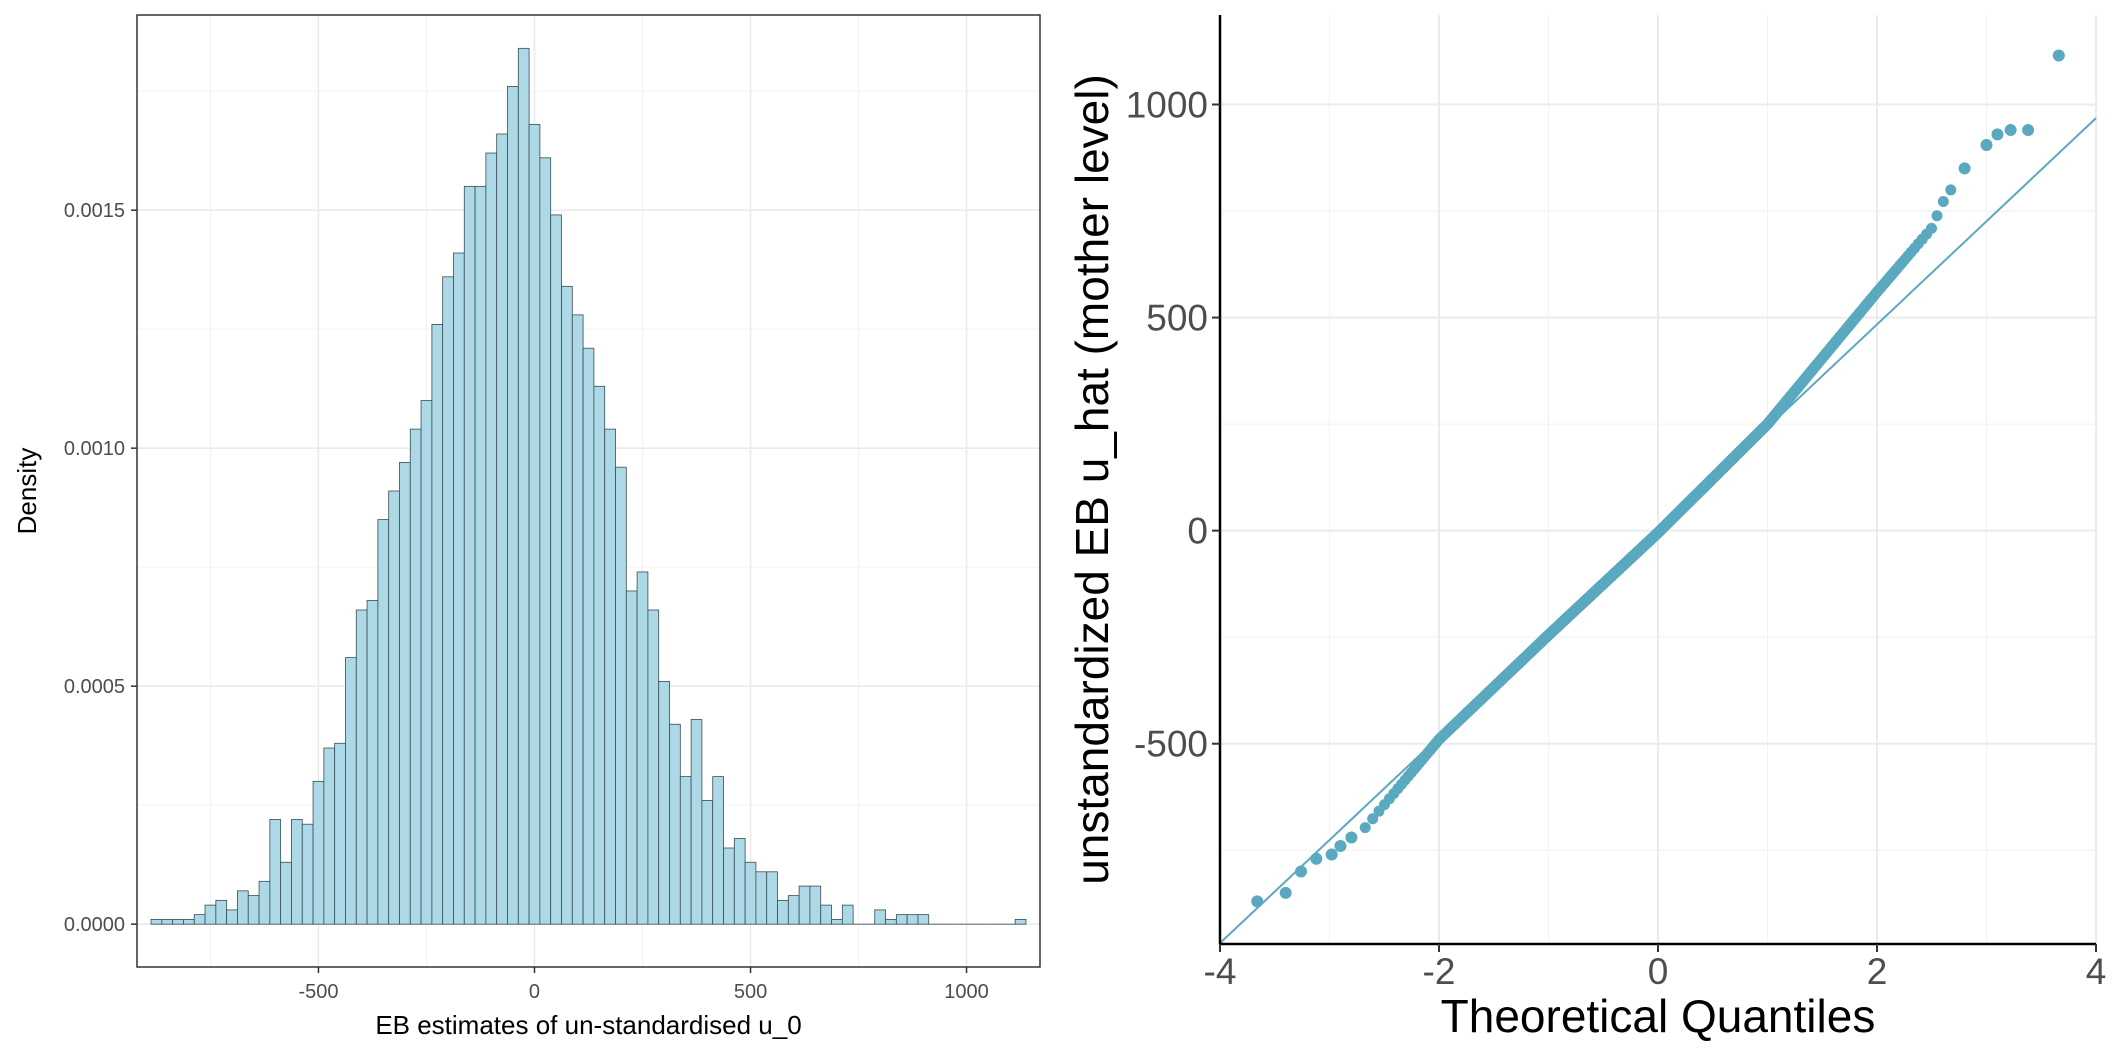 Image resolution: width=2112 pixels, height=1056 pixels. What do you see at coordinates (94, 449) in the screenshot?
I see `histogram-y-tick-label: 0.0010` at bounding box center [94, 449].